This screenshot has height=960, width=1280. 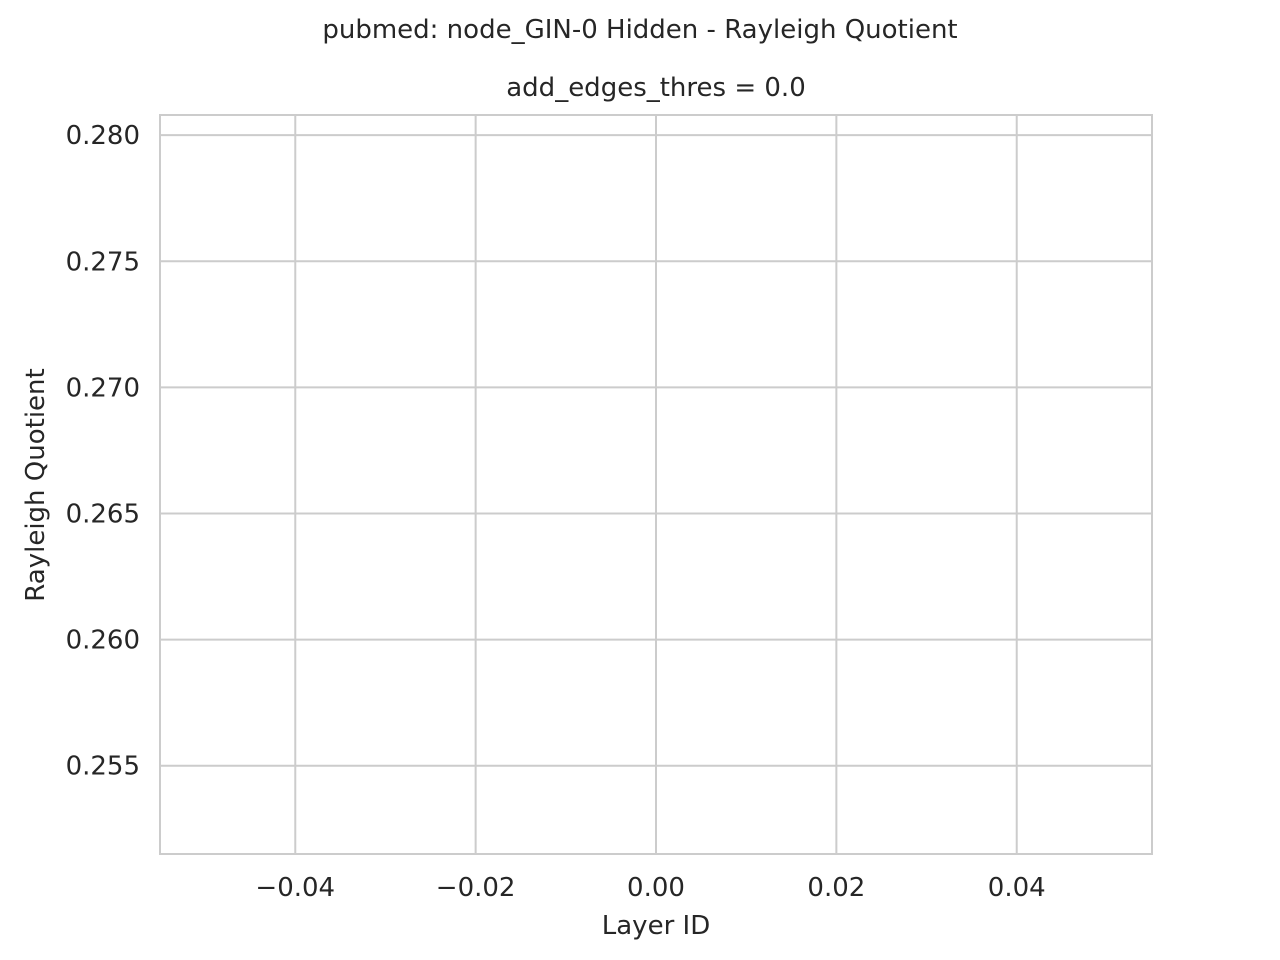 I want to click on y-axis-label: Rayleigh Quotient, so click(x=36, y=484).